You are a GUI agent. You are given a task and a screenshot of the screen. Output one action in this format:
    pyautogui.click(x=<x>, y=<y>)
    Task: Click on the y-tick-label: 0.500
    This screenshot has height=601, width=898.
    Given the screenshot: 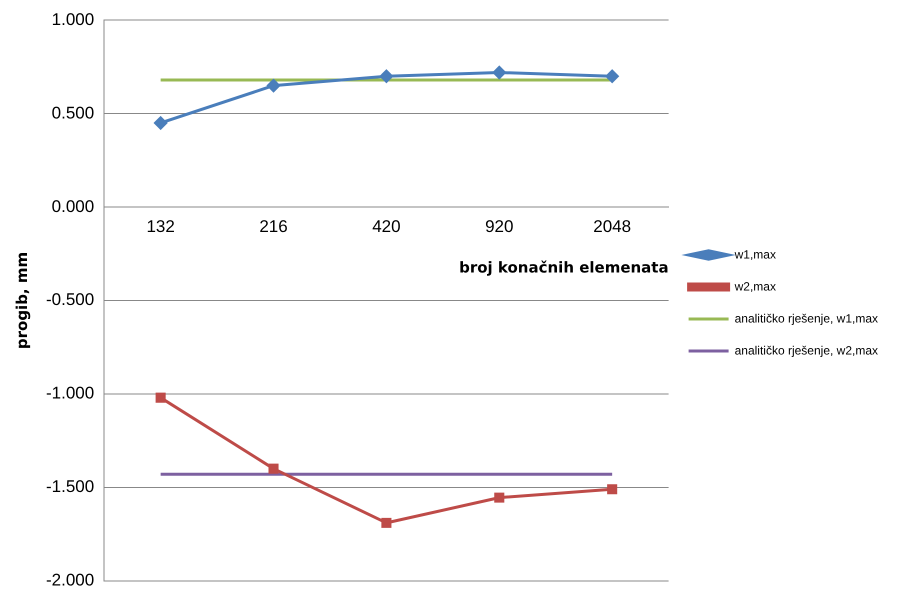 What is the action you would take?
    pyautogui.click(x=73, y=112)
    